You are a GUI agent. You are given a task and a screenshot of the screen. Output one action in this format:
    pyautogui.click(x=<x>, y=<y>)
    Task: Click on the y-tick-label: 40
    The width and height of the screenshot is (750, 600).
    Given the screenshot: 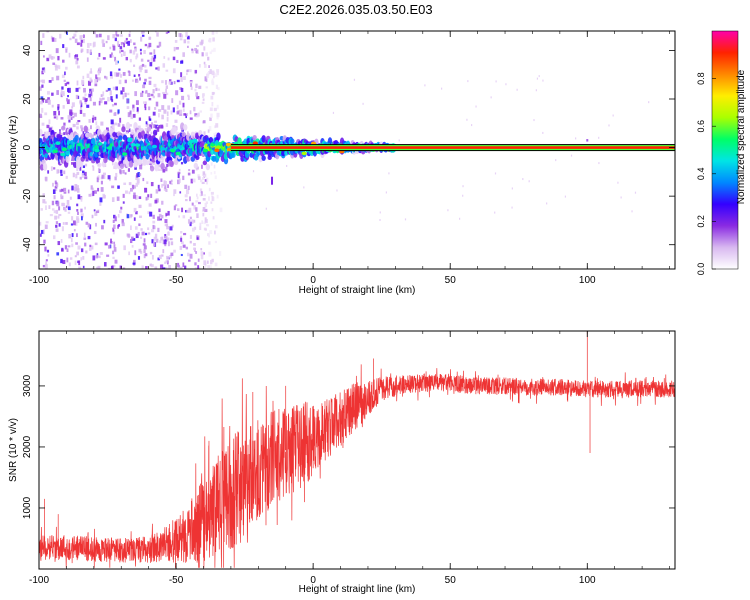 What is the action you would take?
    pyautogui.click(x=27, y=50)
    